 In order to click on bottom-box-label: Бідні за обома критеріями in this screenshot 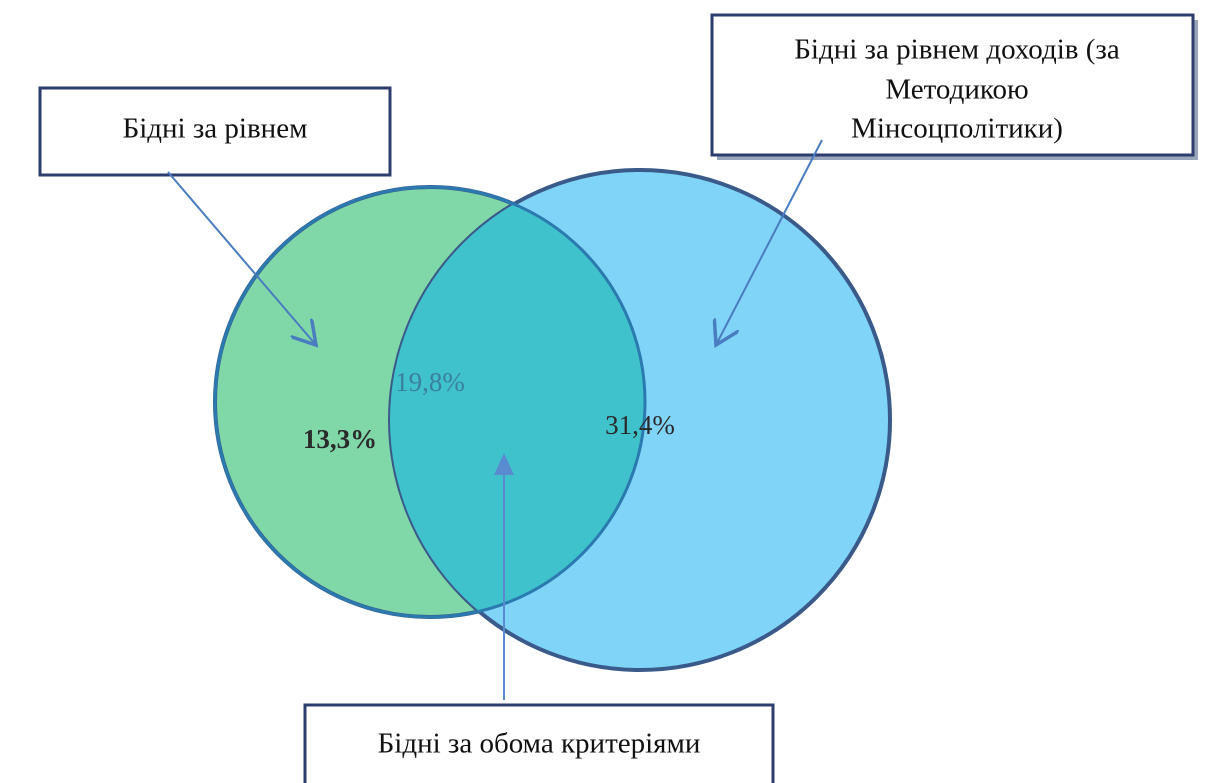, I will do `click(539, 744)`.